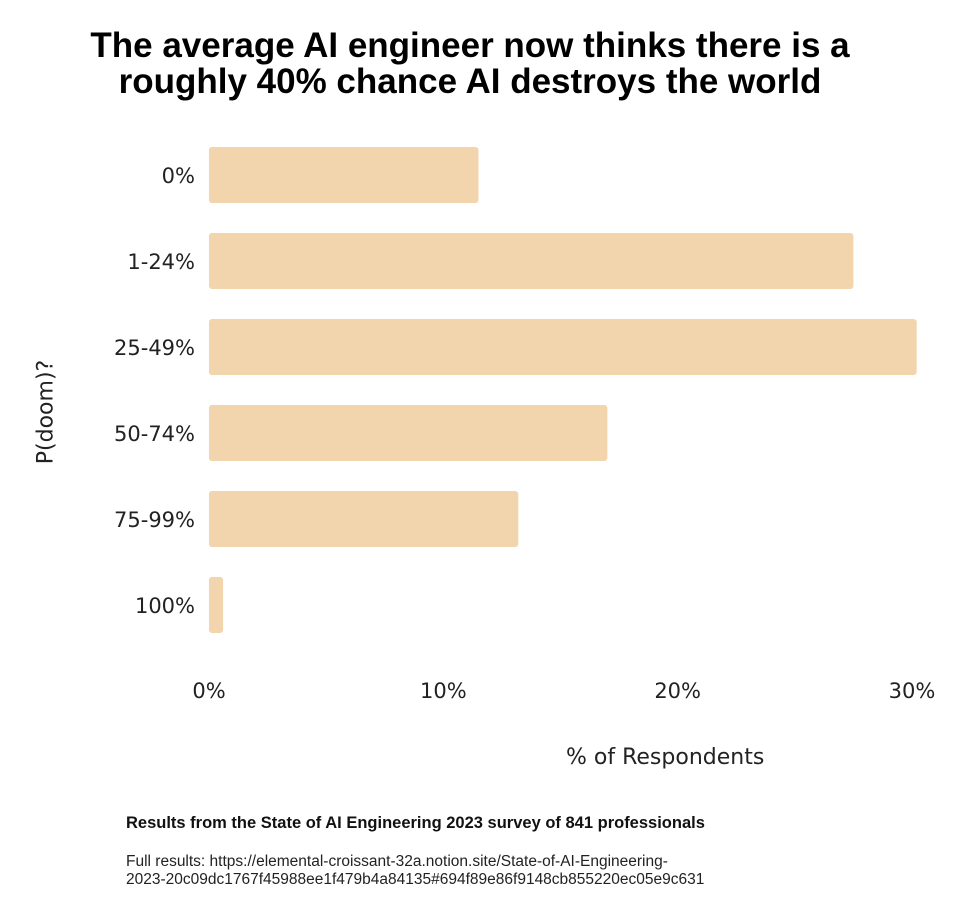  I want to click on y-tick-label: 100%, so click(165, 606).